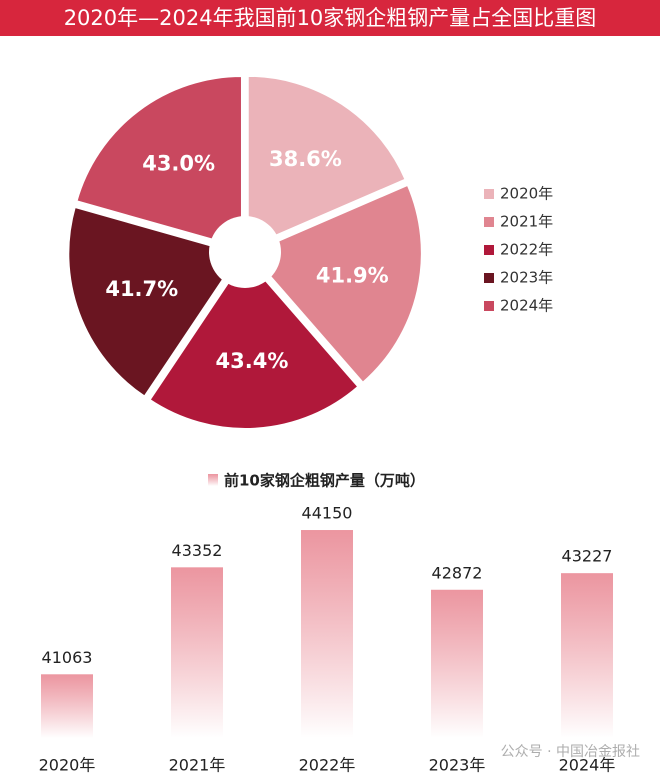 This screenshot has width=660, height=784. I want to click on legend-label: 2021年, so click(526, 222).